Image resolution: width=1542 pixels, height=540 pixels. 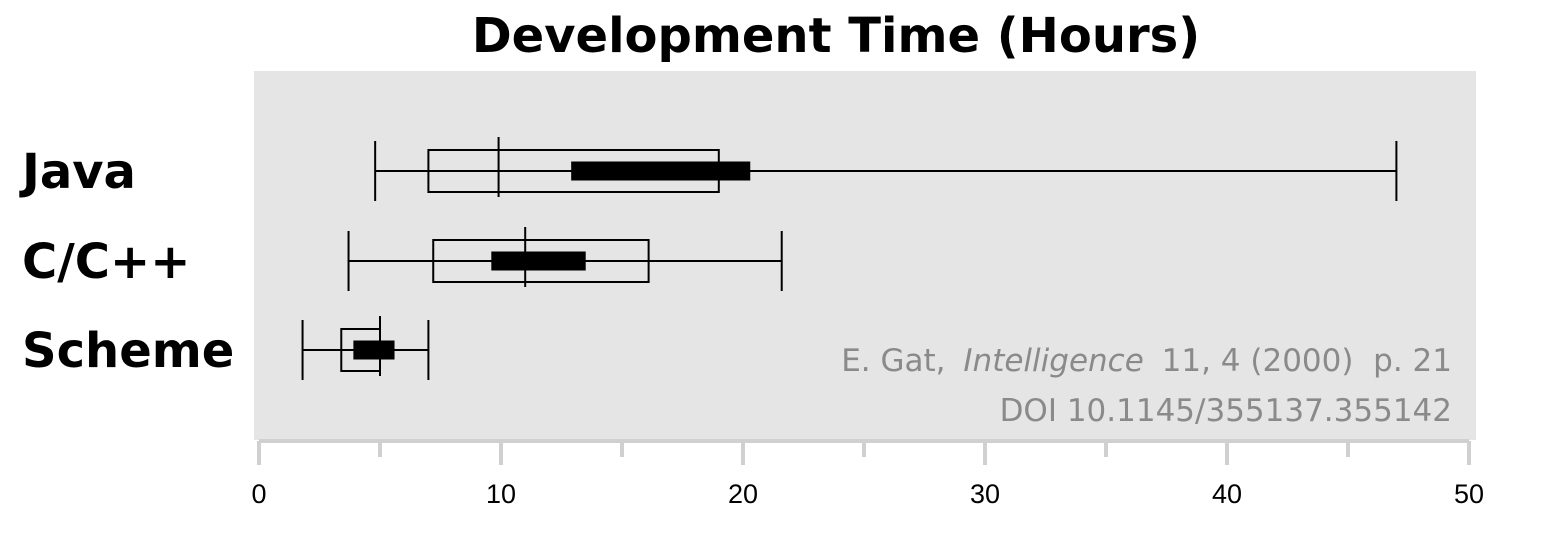 What do you see at coordinates (893, 361) in the screenshot?
I see `citation-author: E. Gat,` at bounding box center [893, 361].